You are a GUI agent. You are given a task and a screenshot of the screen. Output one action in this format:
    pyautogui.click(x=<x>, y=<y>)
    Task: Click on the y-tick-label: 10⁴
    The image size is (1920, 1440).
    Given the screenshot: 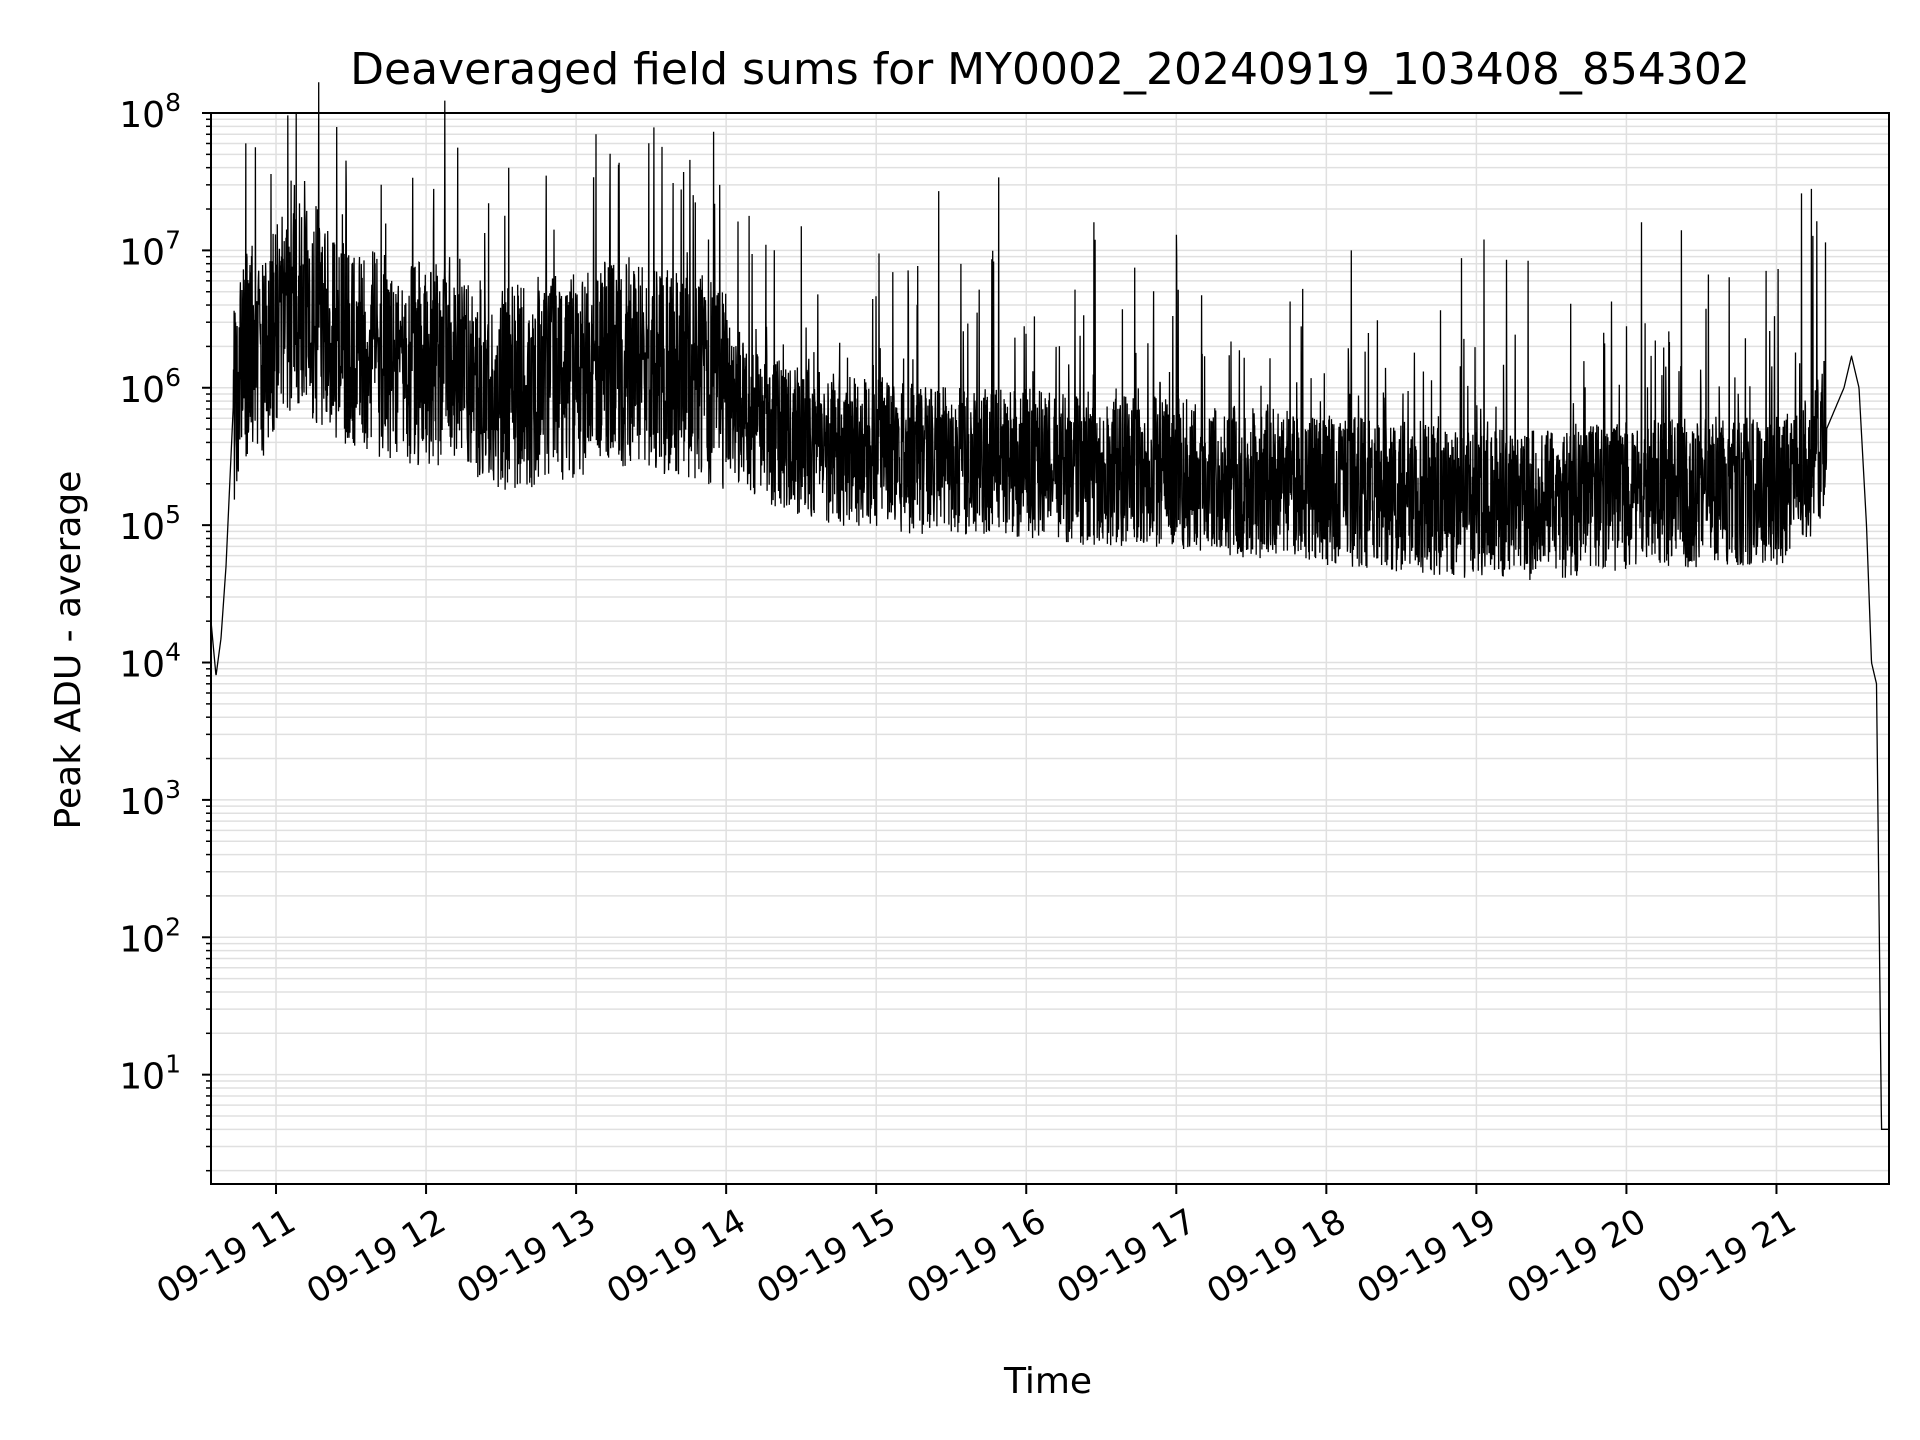 What is the action you would take?
    pyautogui.click(x=150, y=662)
    